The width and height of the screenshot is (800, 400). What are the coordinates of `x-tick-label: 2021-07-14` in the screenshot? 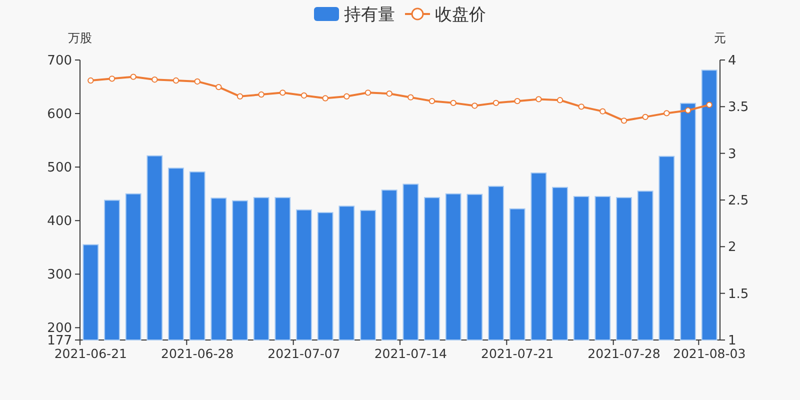 It's located at (411, 353).